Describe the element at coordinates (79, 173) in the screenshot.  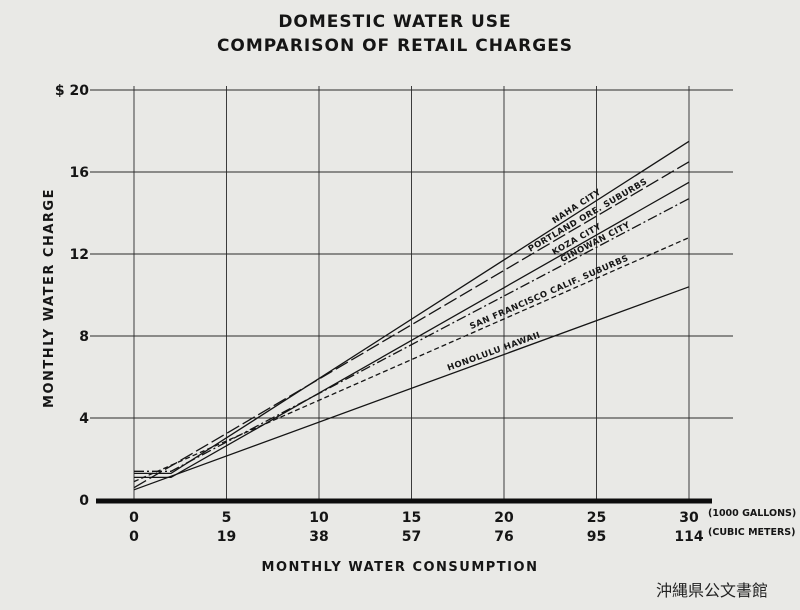
I see `y-tick-label: 16` at that location.